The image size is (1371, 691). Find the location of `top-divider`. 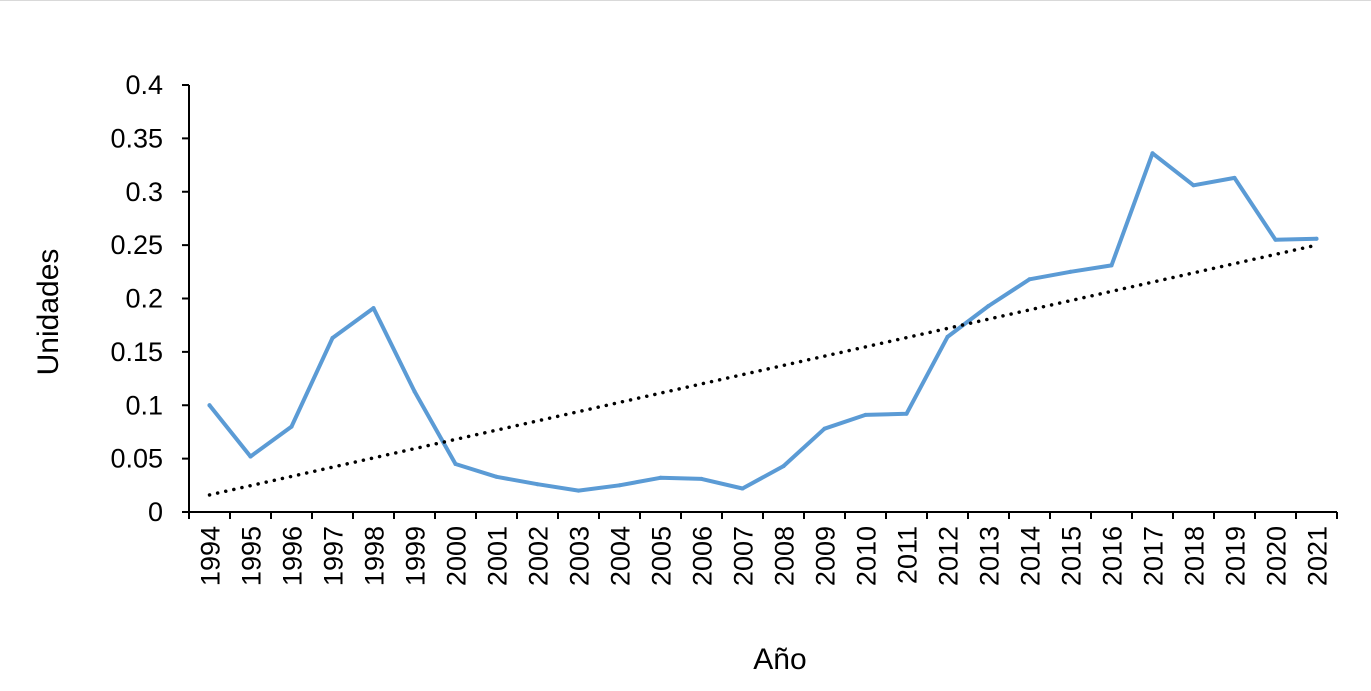

top-divider is located at coordinates (685, 0).